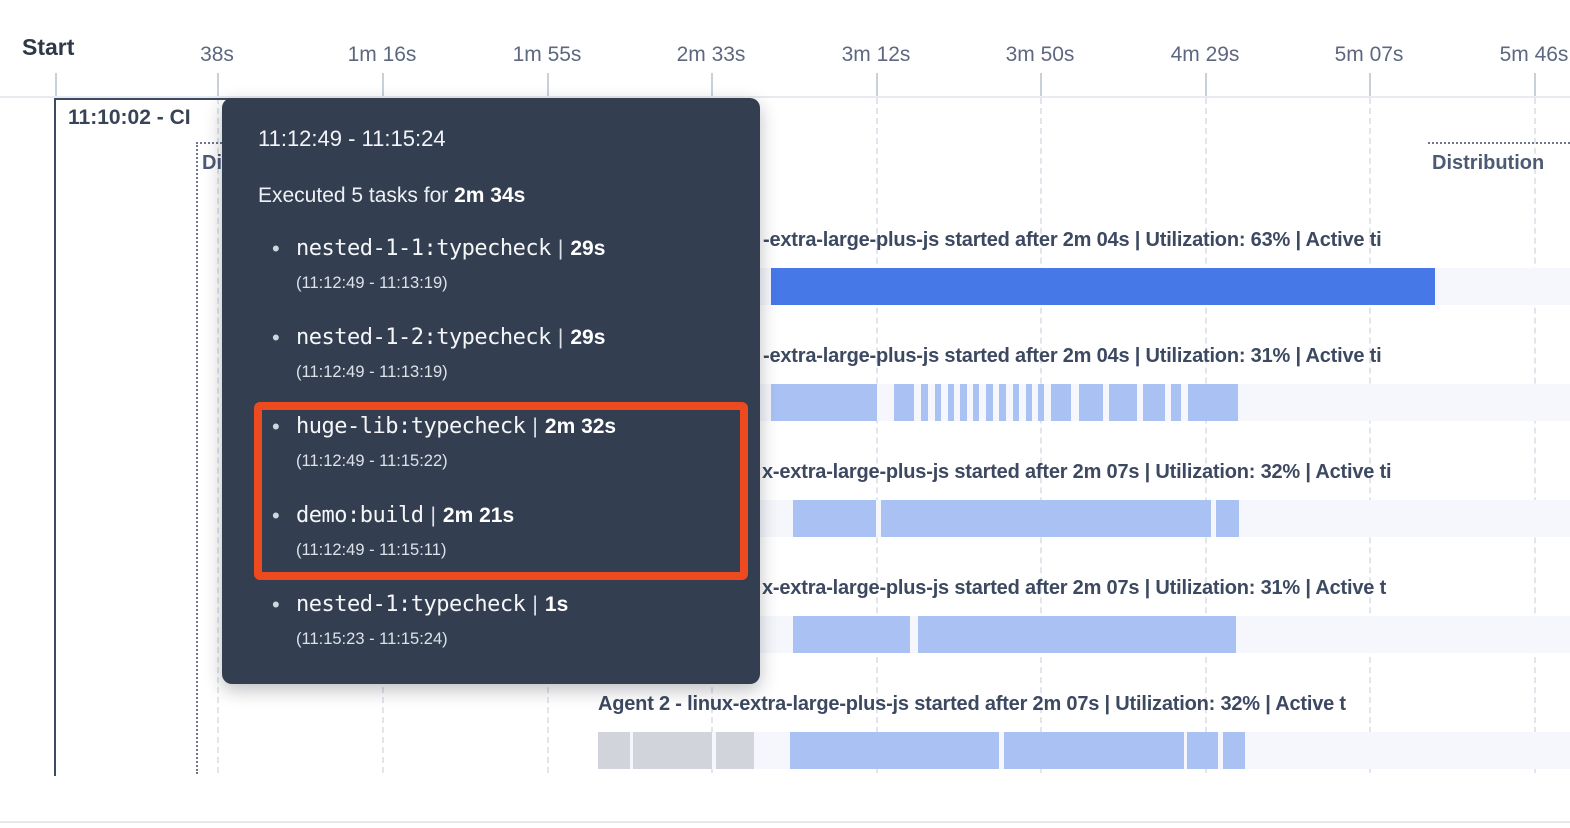 The width and height of the screenshot is (1570, 828). Describe the element at coordinates (129, 117) in the screenshot. I see `pipeline-label: 11:10:02 - CI` at that location.